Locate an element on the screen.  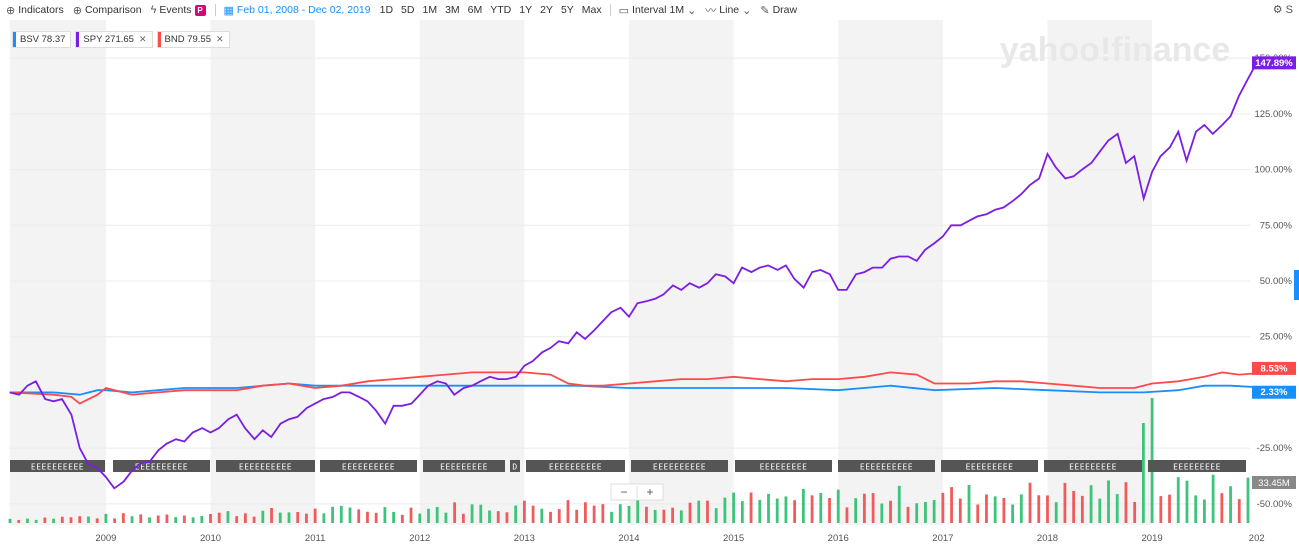
range-button-5y: 5Y is located at coordinates (567, 10).